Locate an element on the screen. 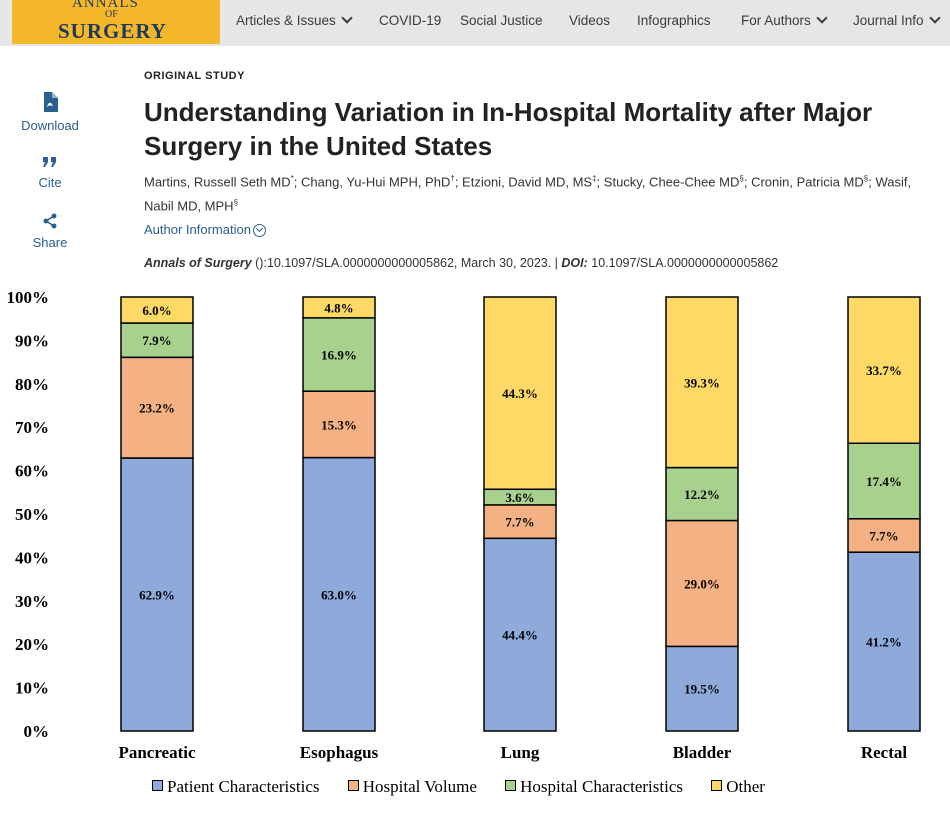  download-button: Download is located at coordinates (50, 112).